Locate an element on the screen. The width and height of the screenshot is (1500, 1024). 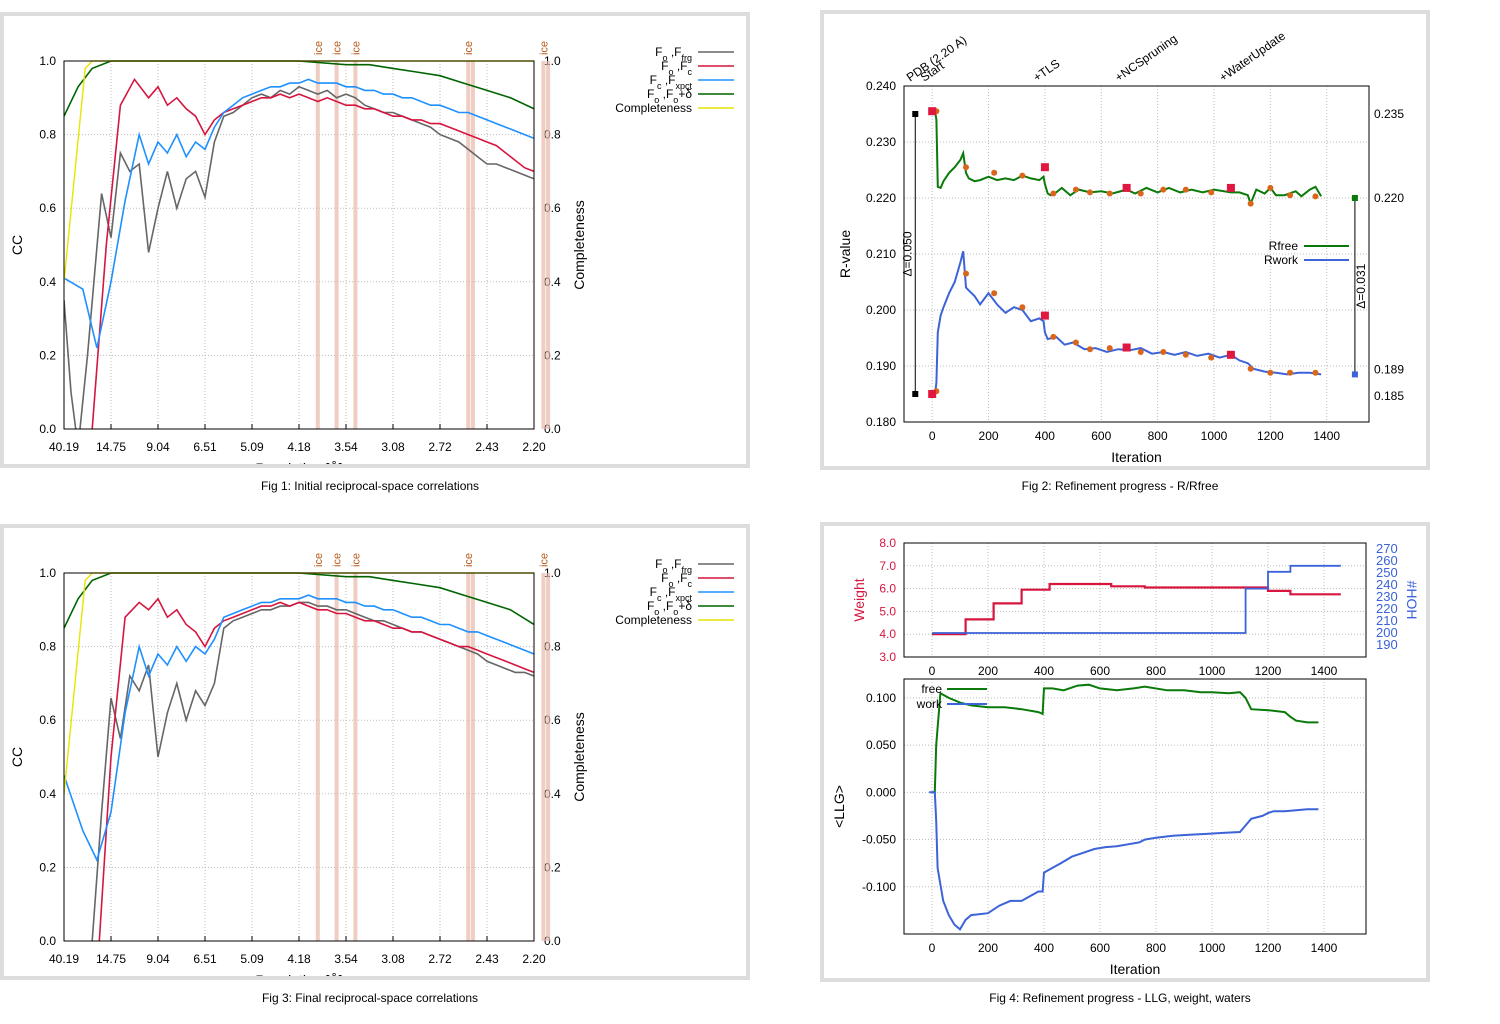
y-tick-label: 0.200 is located at coordinates (881, 310).